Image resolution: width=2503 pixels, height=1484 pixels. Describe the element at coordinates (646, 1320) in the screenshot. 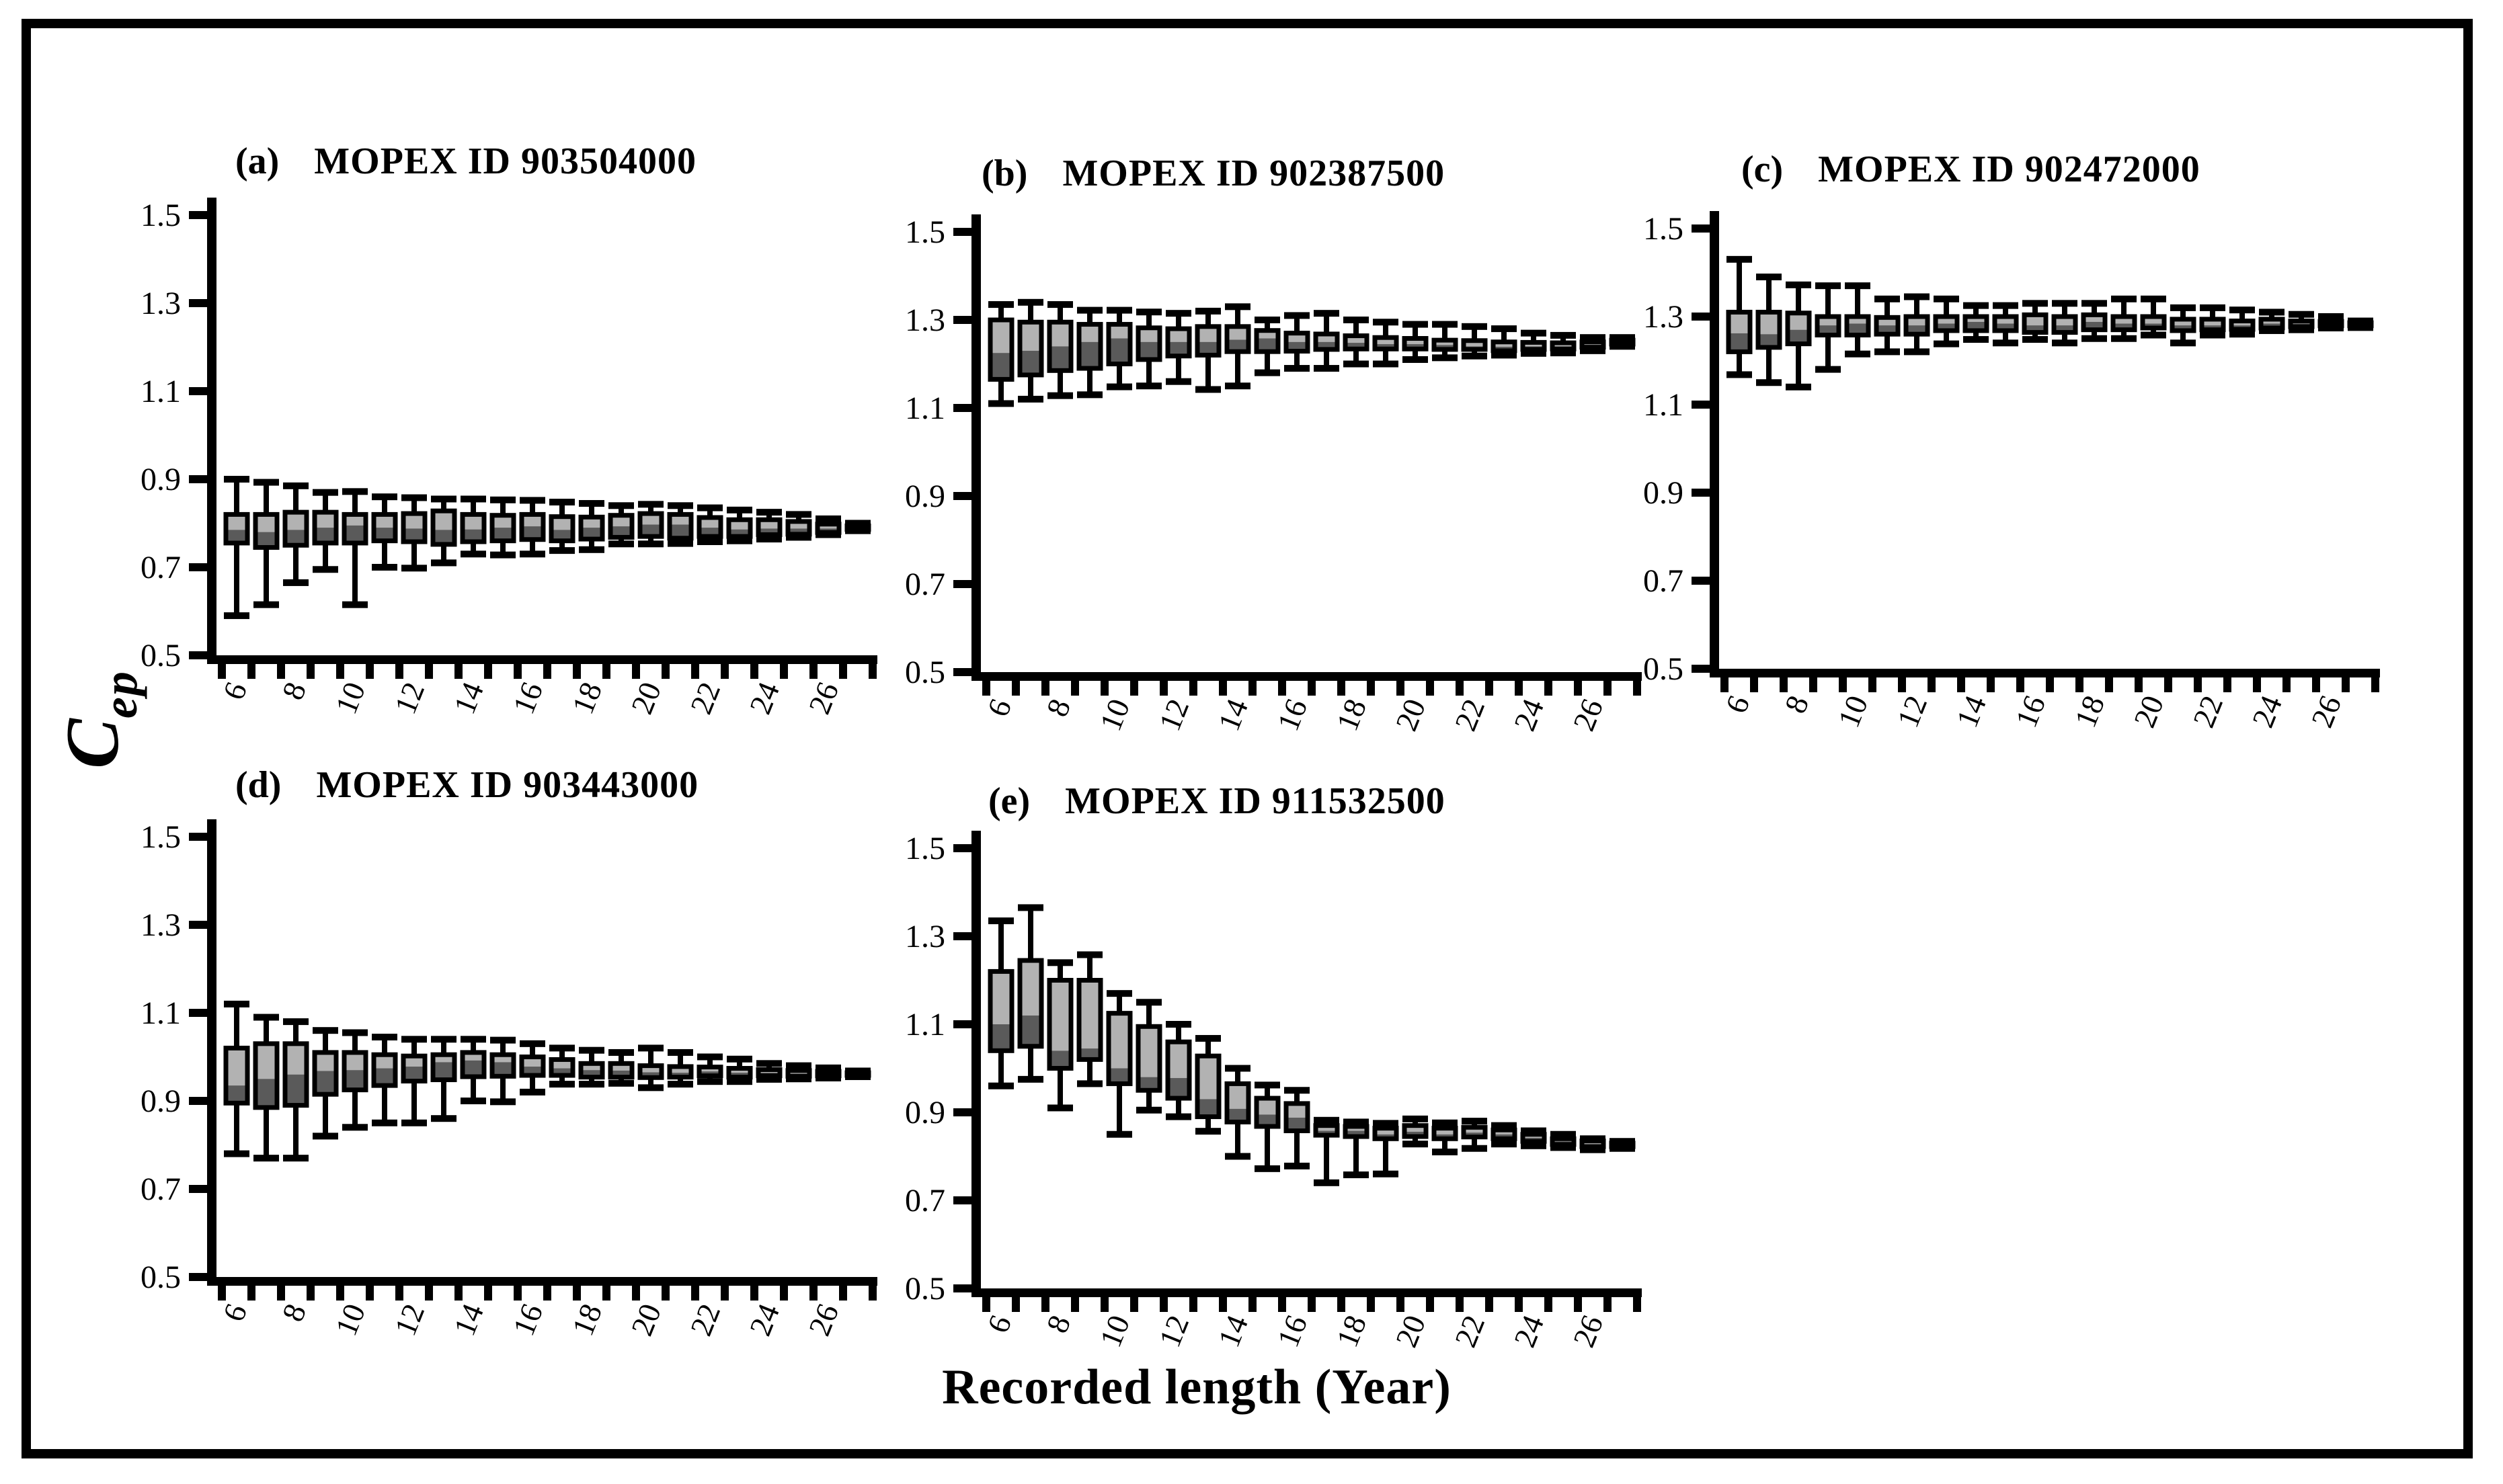

I see `x-tick-label: 20` at that location.